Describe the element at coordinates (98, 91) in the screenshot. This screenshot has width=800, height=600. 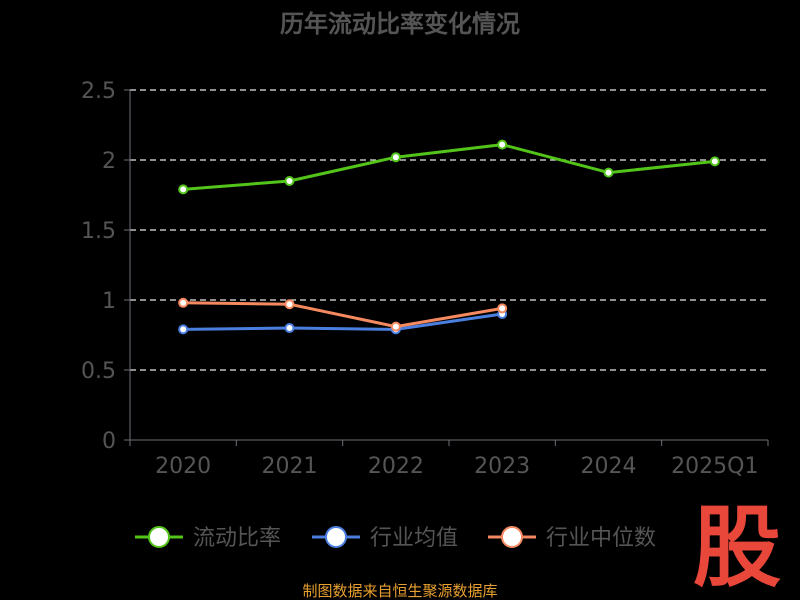
I see `y-tick-label: 2.5` at that location.